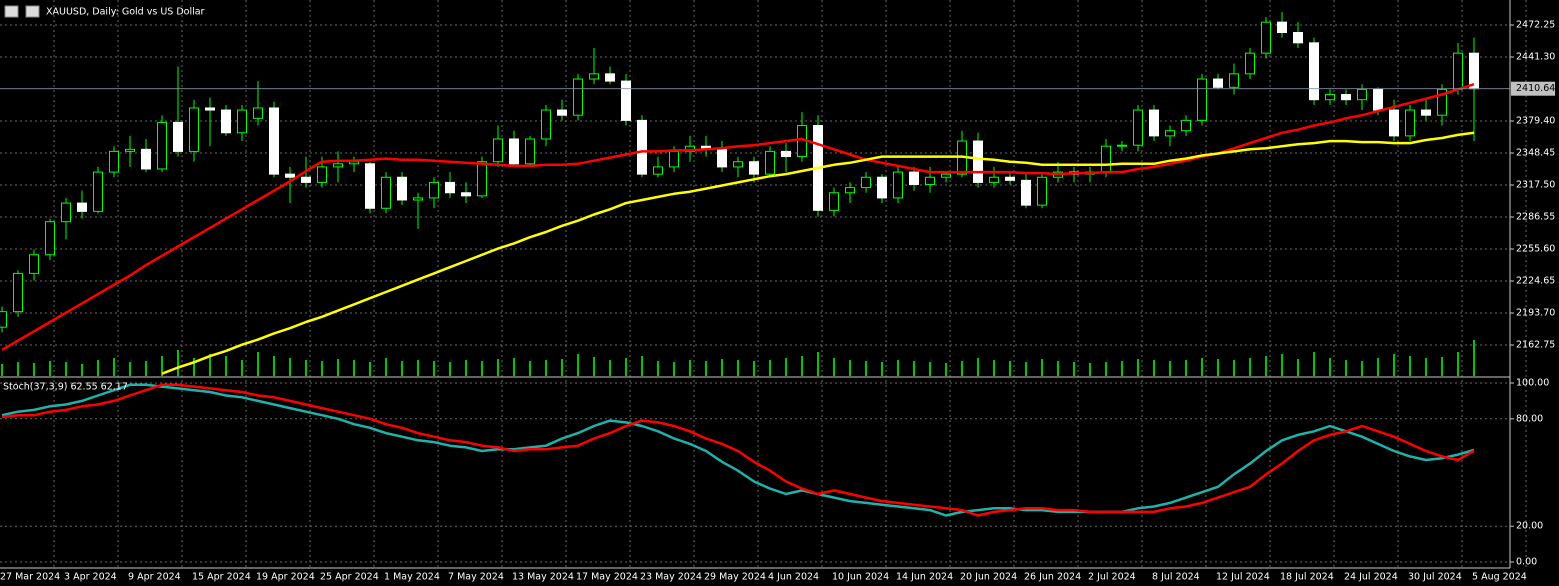  What do you see at coordinates (30, 577) in the screenshot?
I see `x-tick-label: 27 Mar 2024` at bounding box center [30, 577].